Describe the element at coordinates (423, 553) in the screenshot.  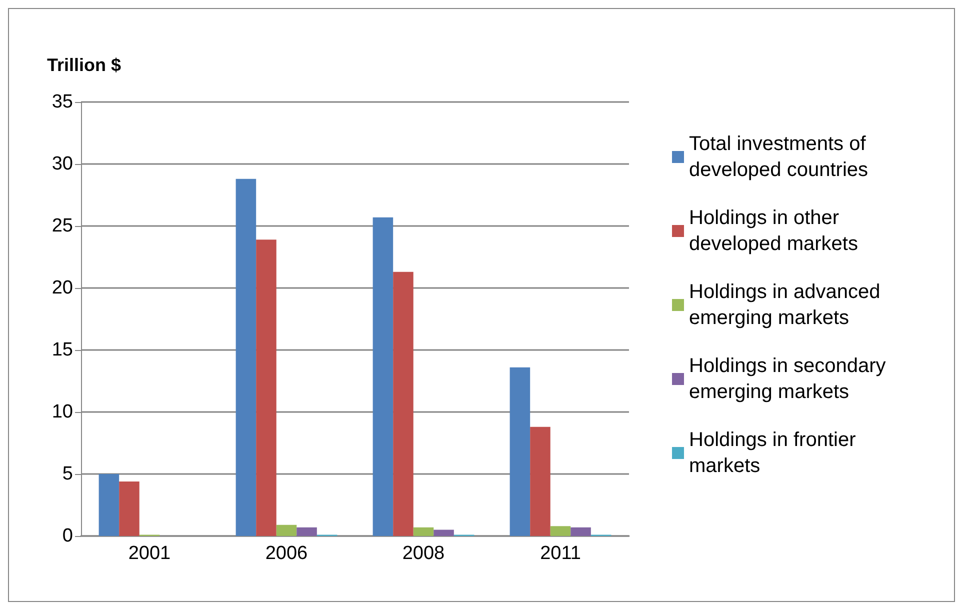
I see `x-tick-label: 2008` at that location.